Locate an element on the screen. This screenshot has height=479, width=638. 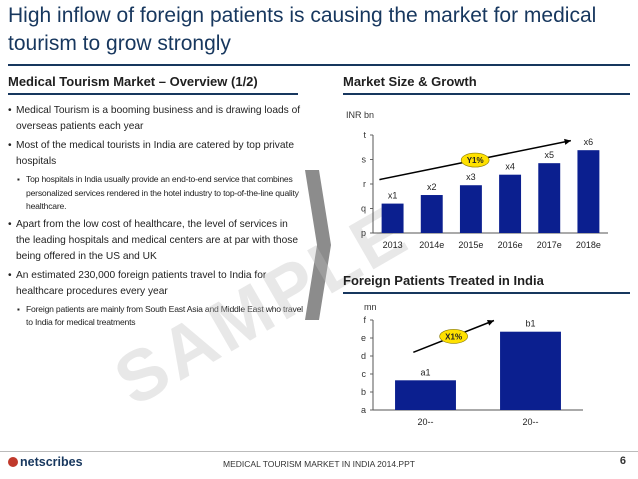
growth-badge-label: Y1% is located at coordinates (475, 160).